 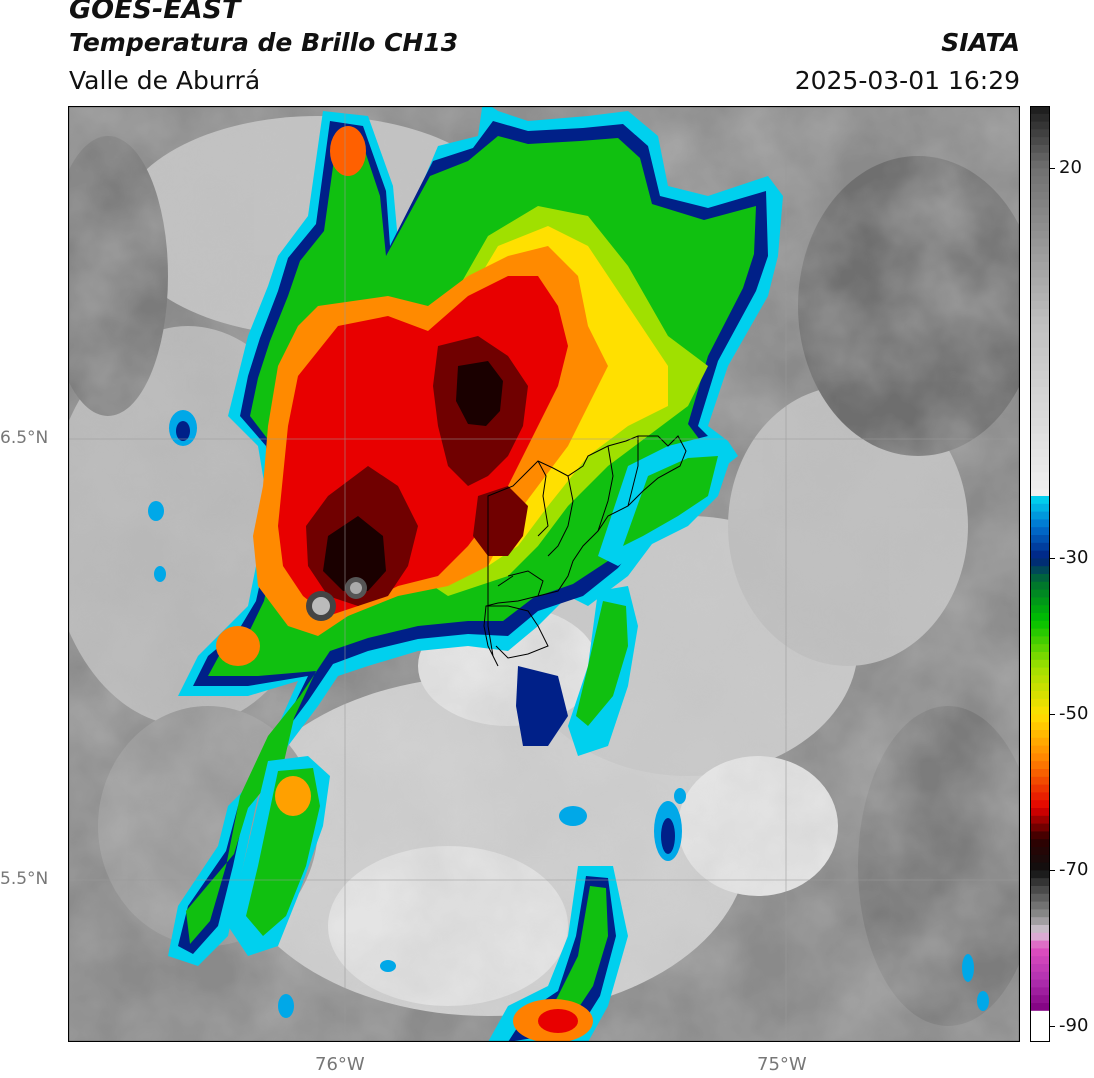 I want to click on product-title: Temperatura de Brillo CH13, so click(x=264, y=42).